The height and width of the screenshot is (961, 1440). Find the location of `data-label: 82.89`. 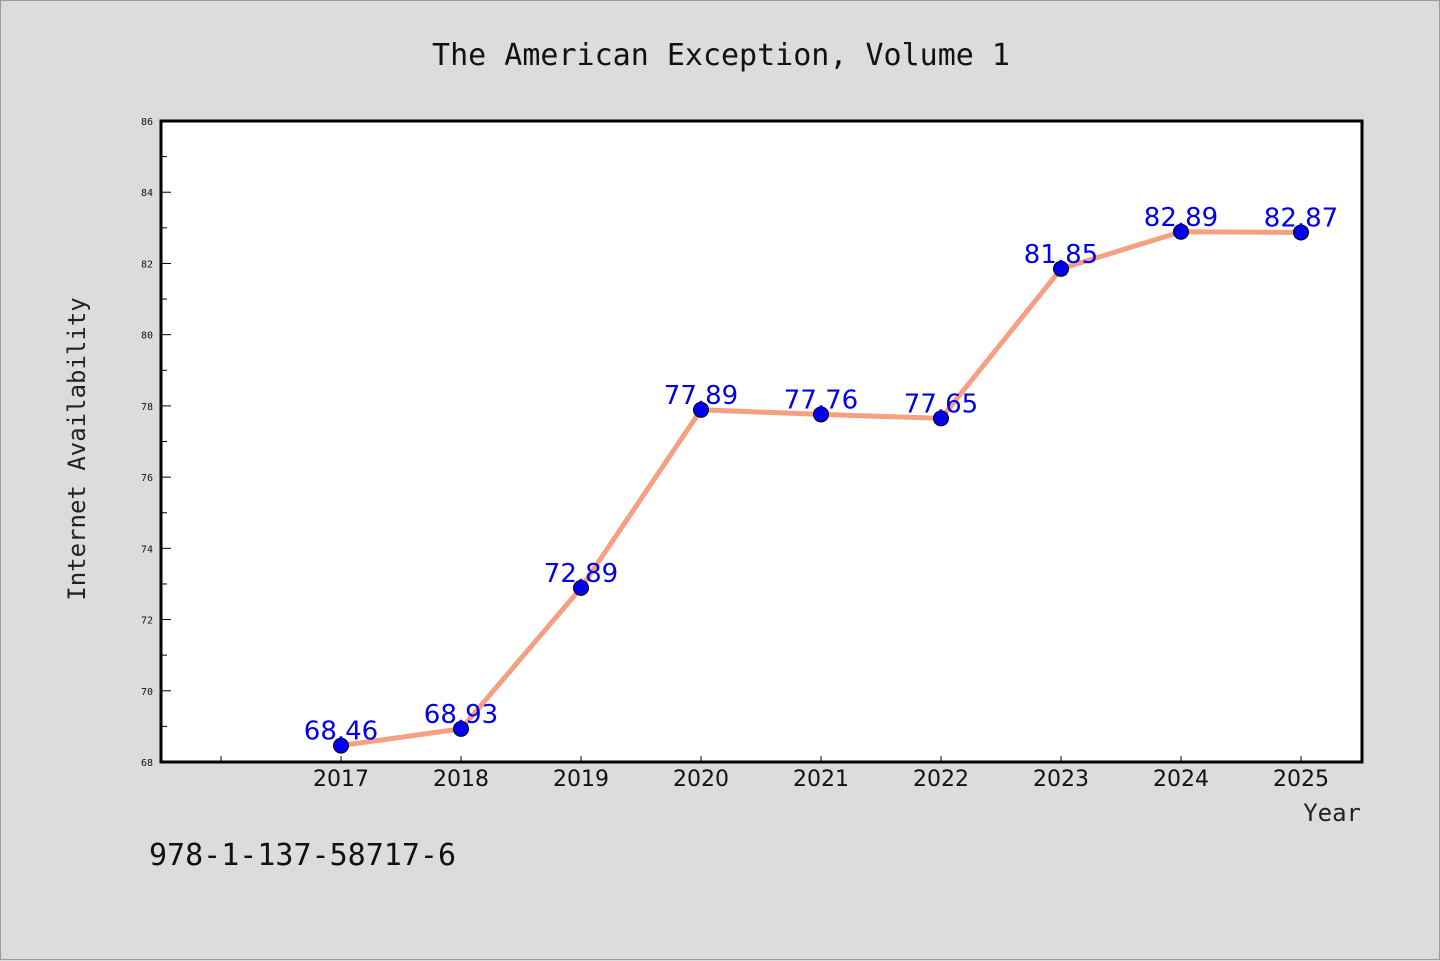

data-label: 82.89 is located at coordinates (1181, 218).